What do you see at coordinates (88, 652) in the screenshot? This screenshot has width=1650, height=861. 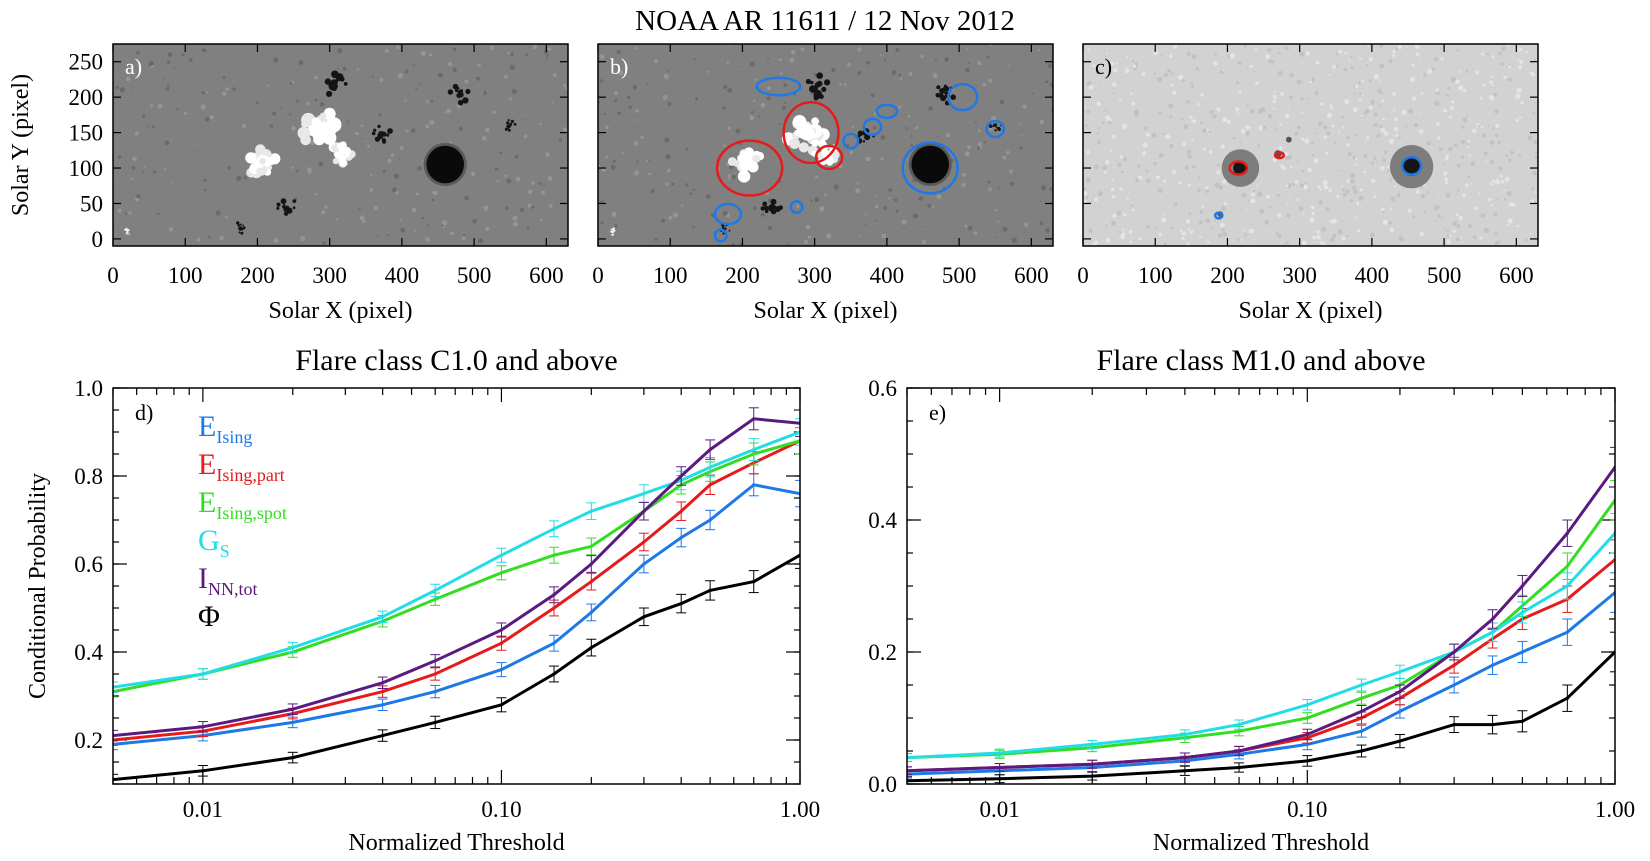 I see `y-tick-label: 0.4` at bounding box center [88, 652].